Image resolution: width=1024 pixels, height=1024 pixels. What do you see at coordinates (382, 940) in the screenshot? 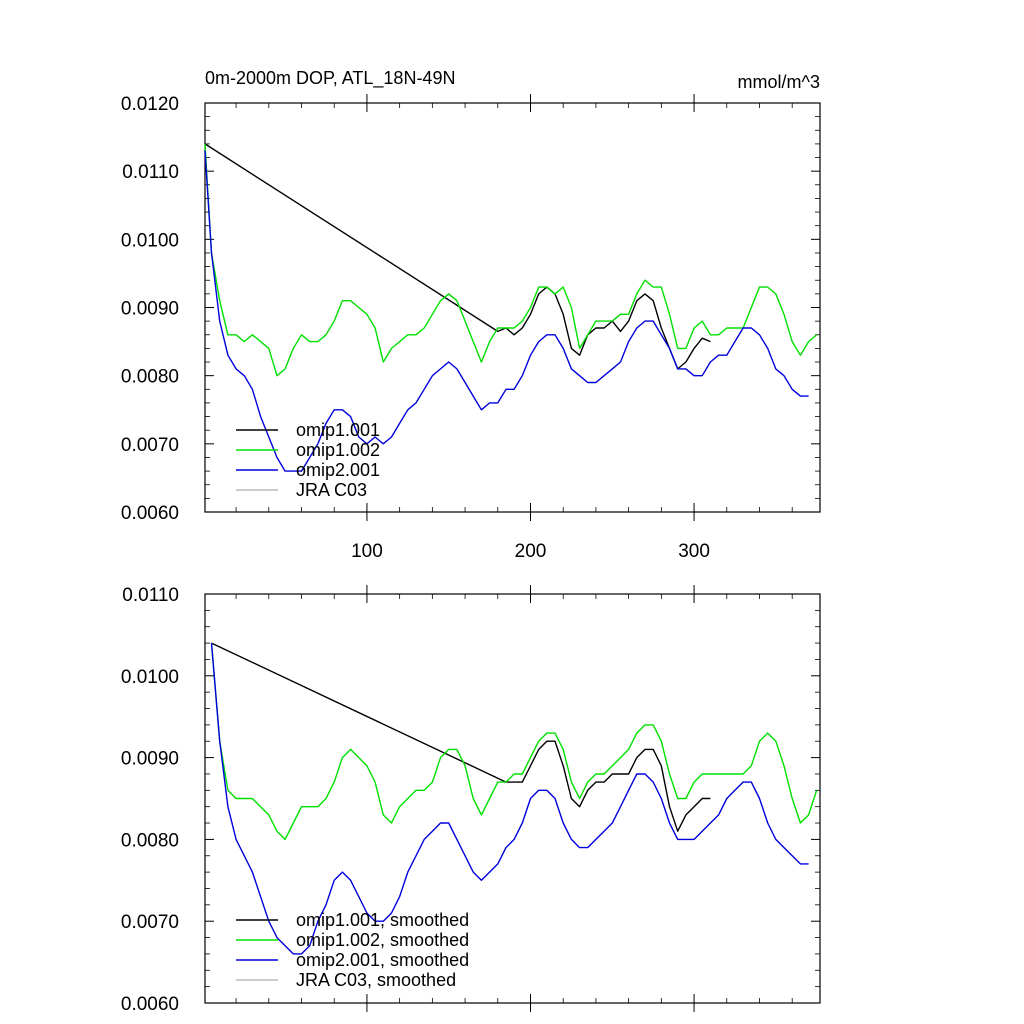
I see `legend-label: omip1.002, smoothed` at bounding box center [382, 940].